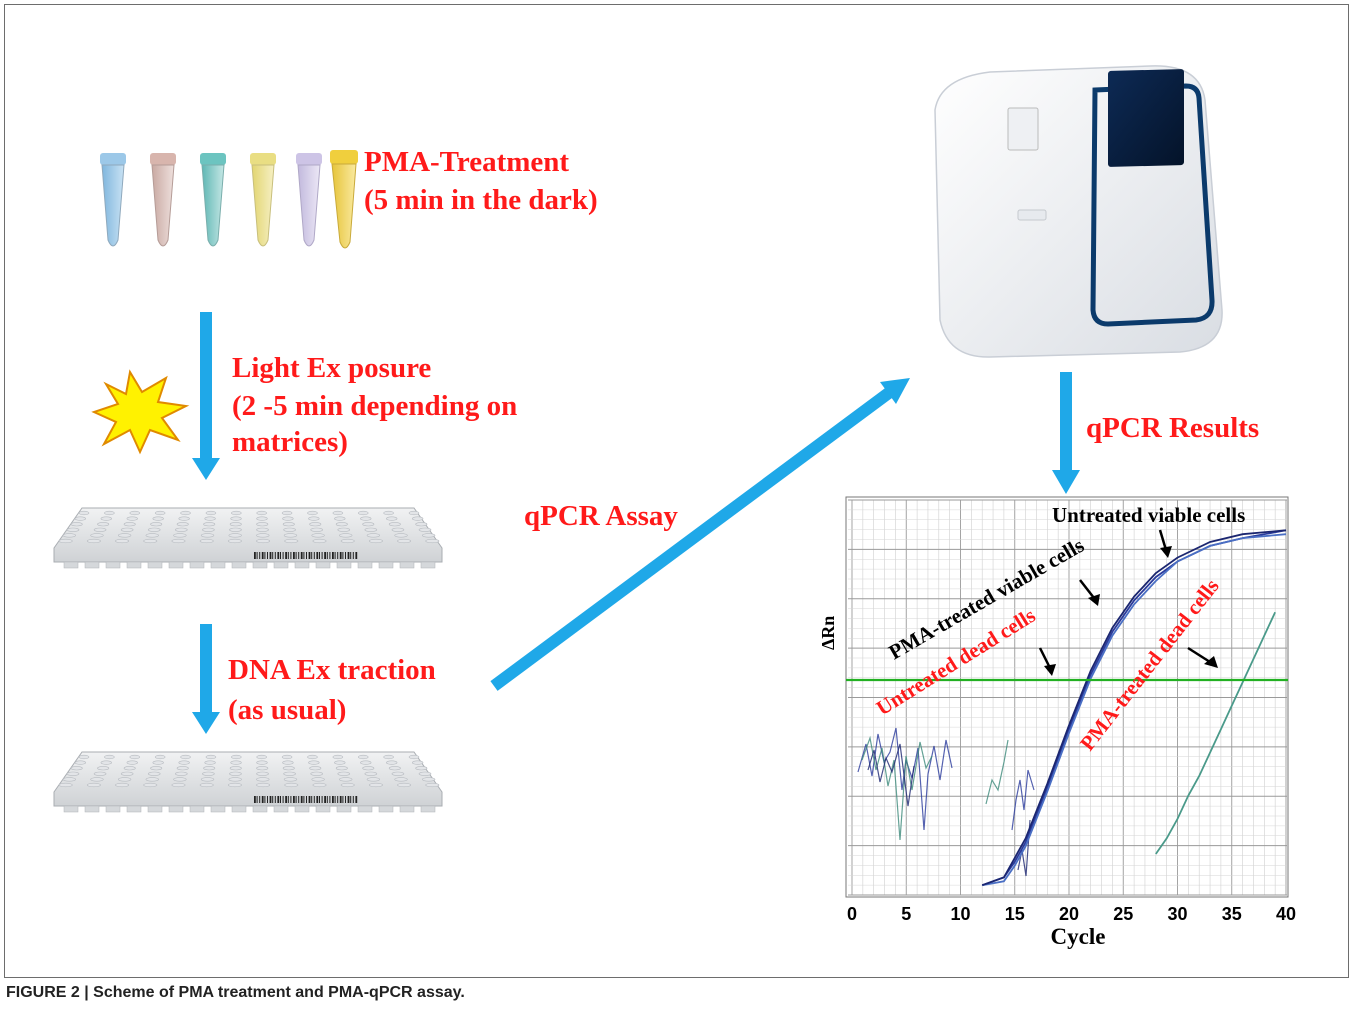  What do you see at coordinates (1177, 914) in the screenshot?
I see `x-tick-label: 30` at bounding box center [1177, 914].